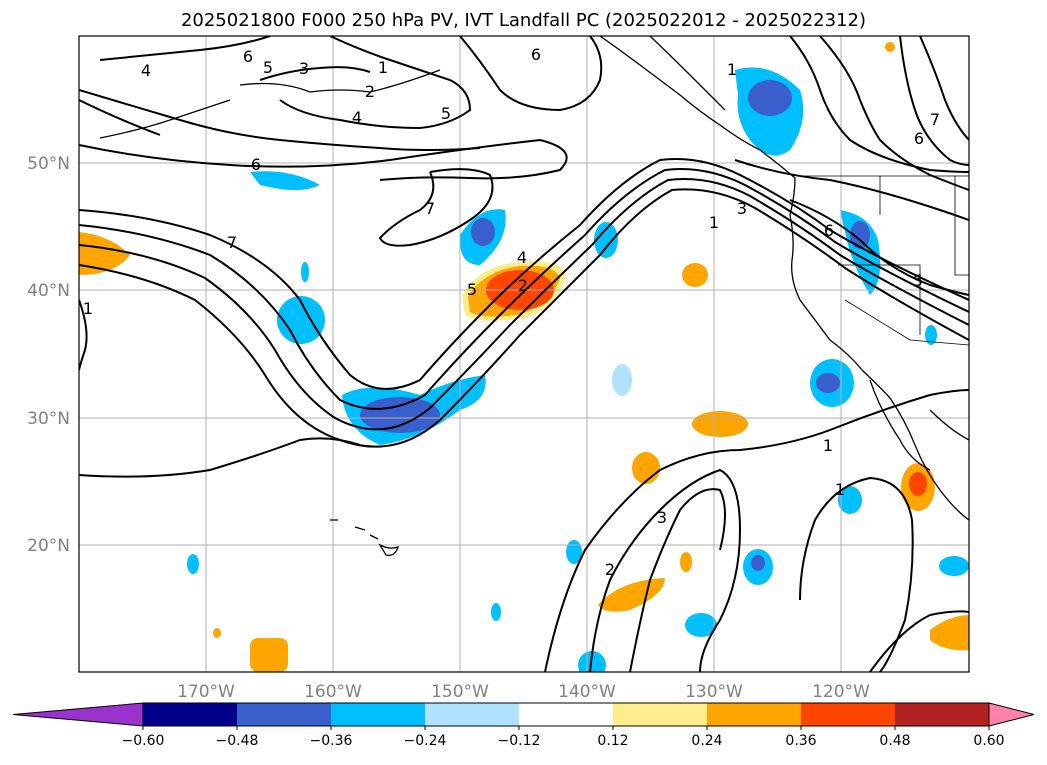 This screenshot has height=765, width=1047. Describe the element at coordinates (143, 741) in the screenshot. I see `colorbar-tick-label: −0.60` at that location.